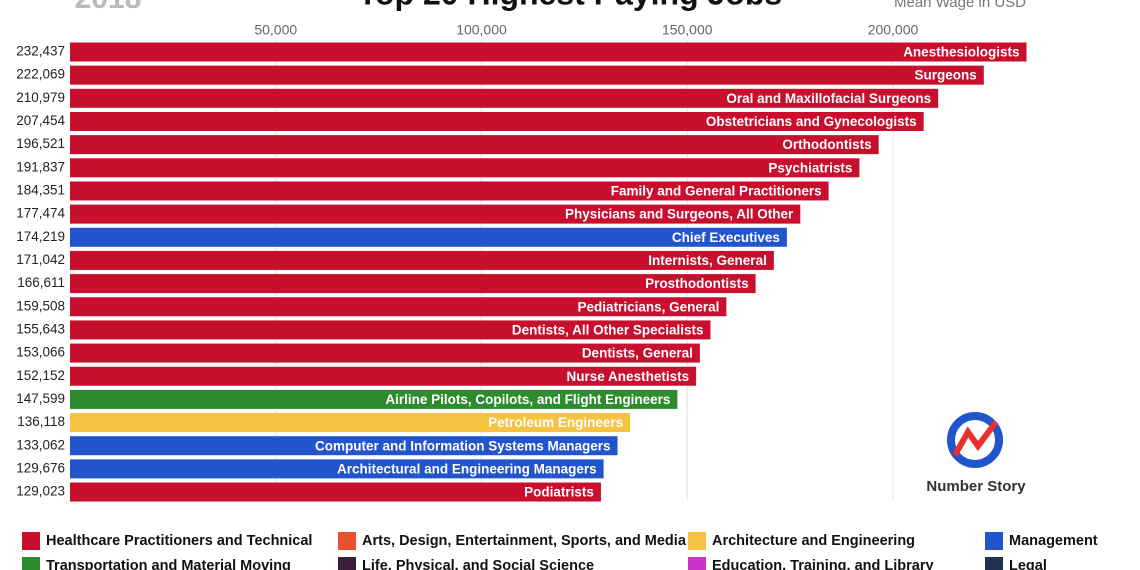  Describe the element at coordinates (679, 214) in the screenshot. I see `bar-label: Physicians and Surgeons, All Other` at that location.